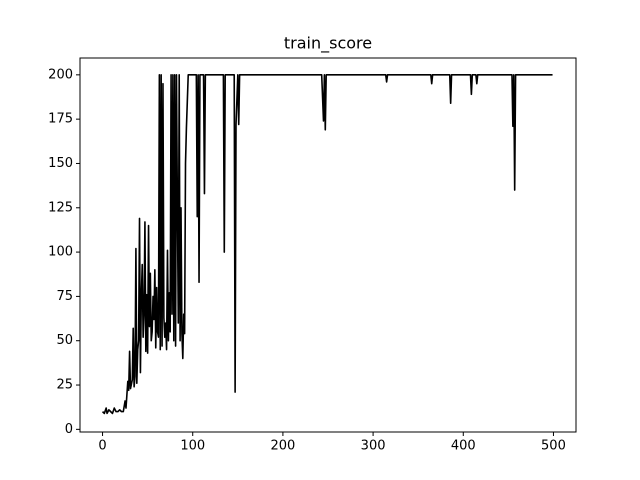 Image resolution: width=640 pixels, height=480 pixels. Describe the element at coordinates (282, 446) in the screenshot. I see `x-tick-label: 200` at that location.